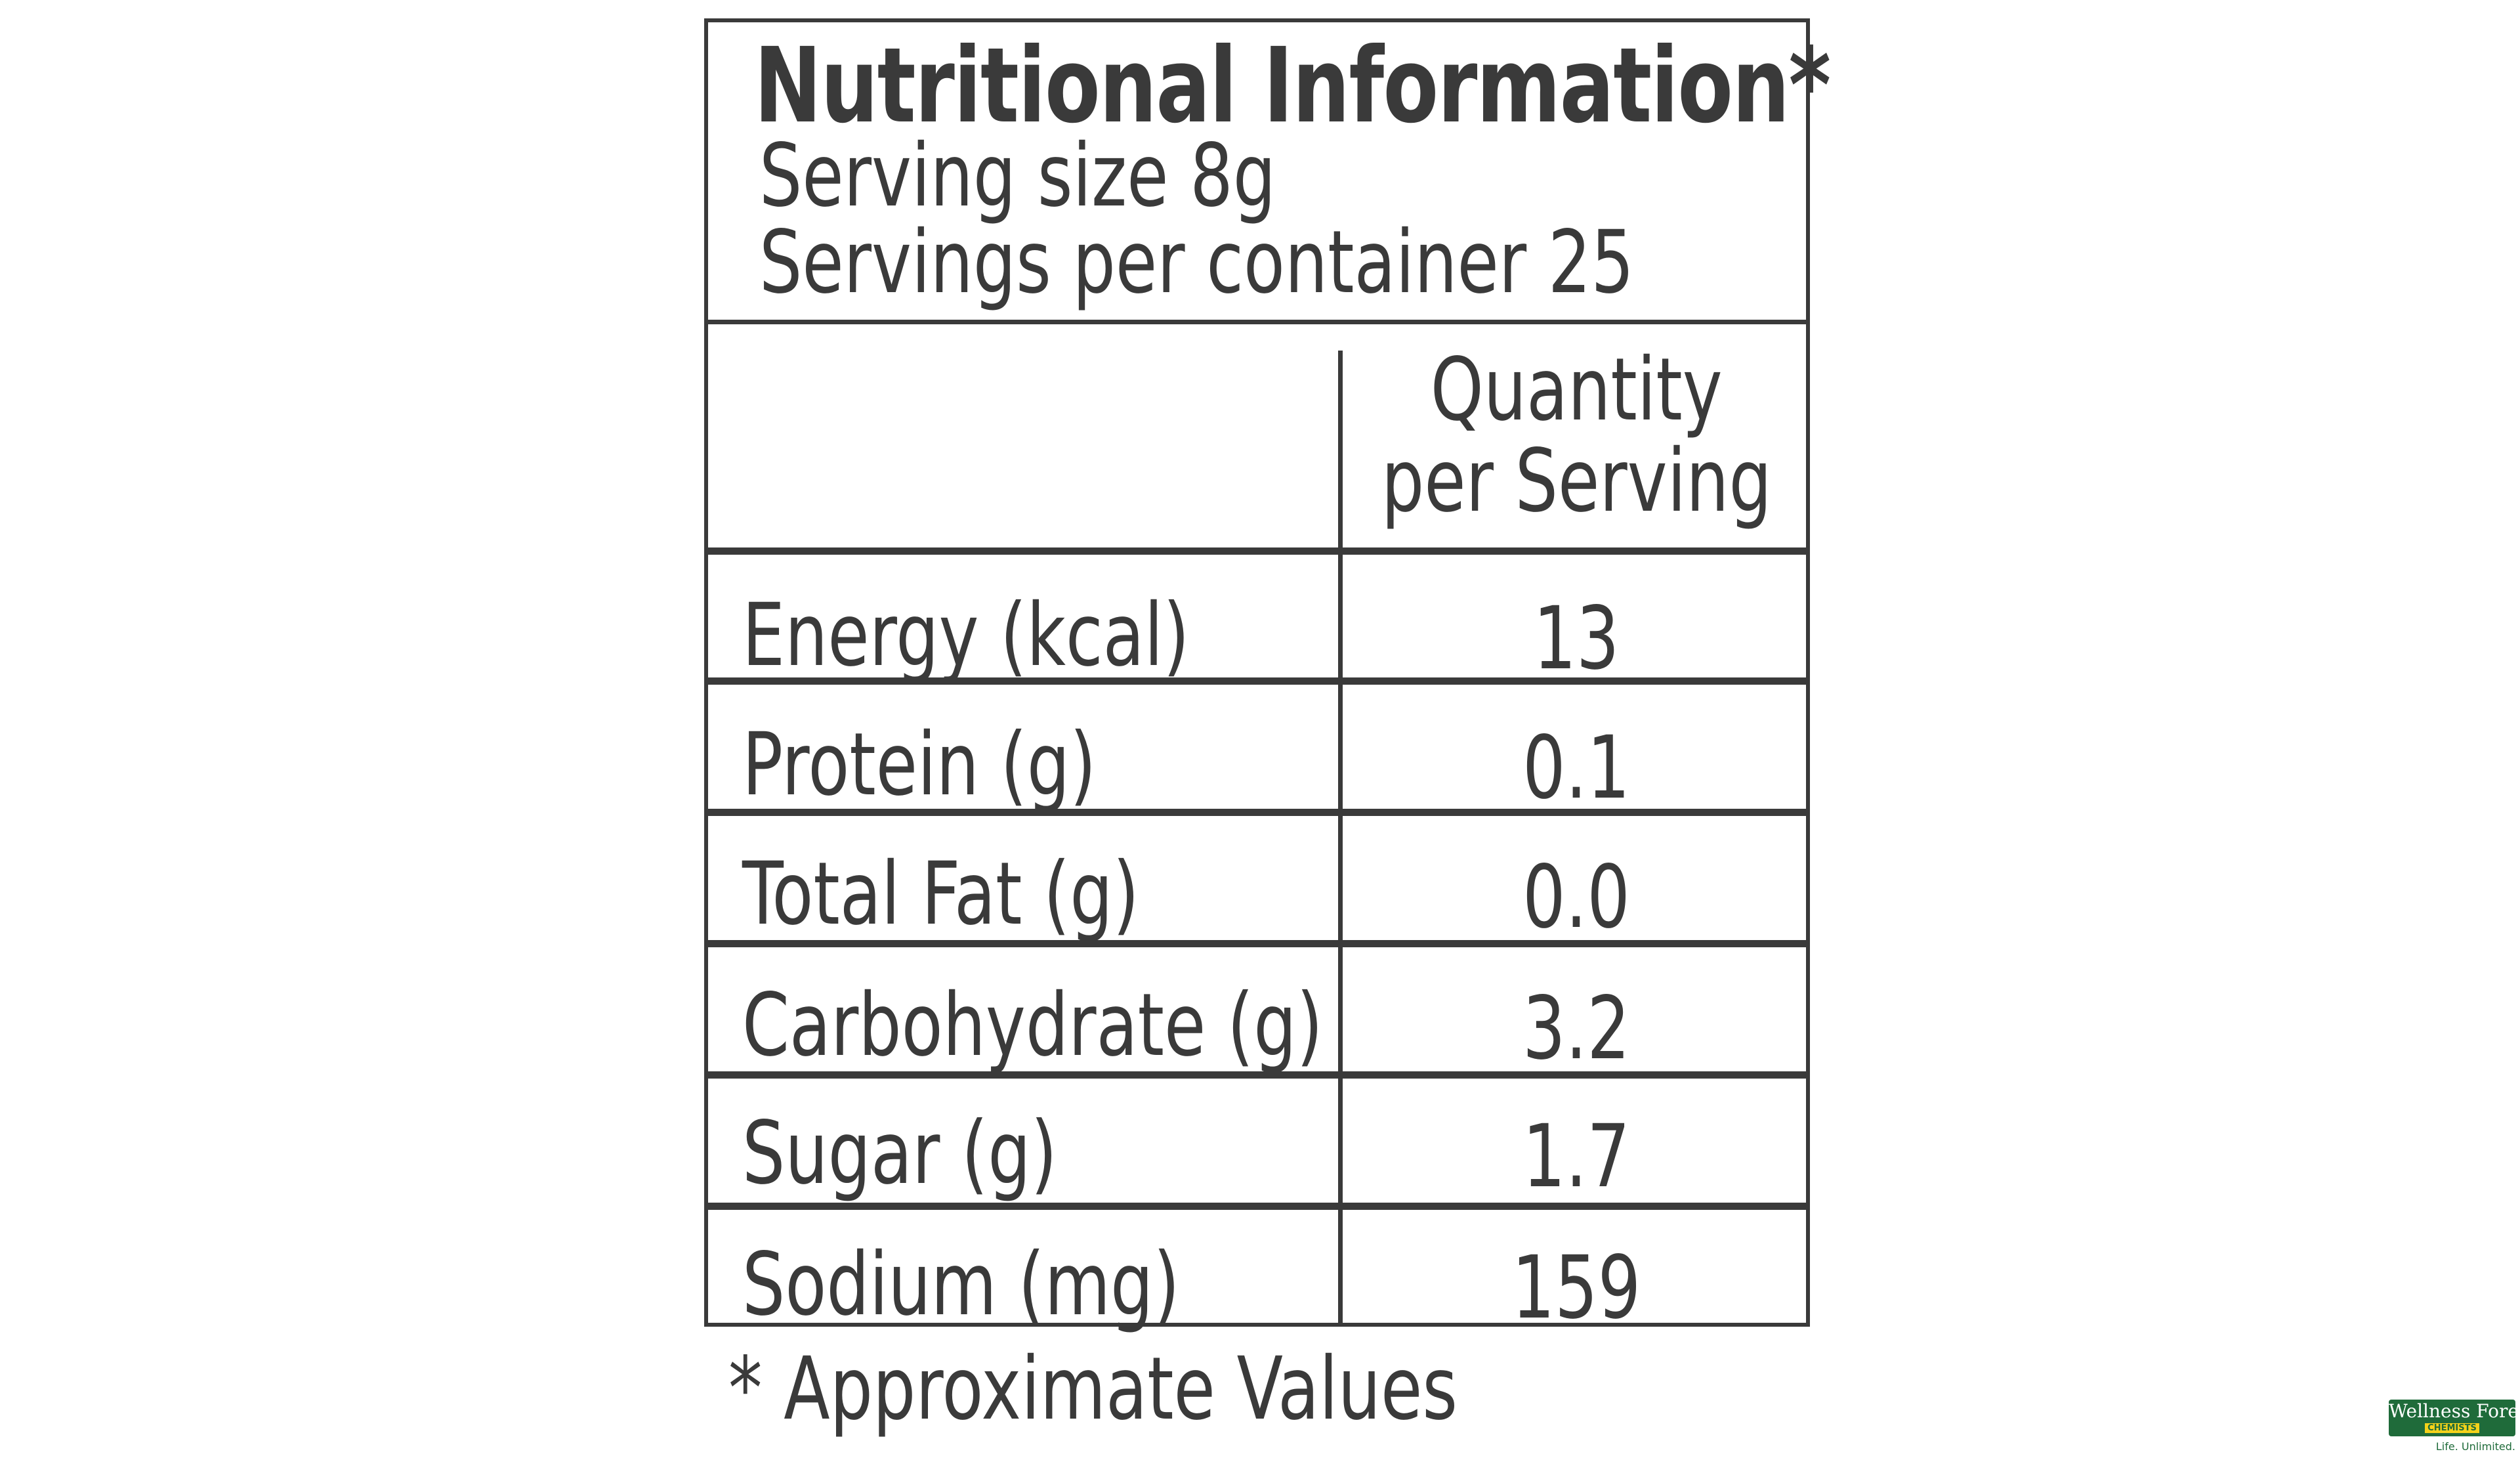  Describe the element at coordinates (1093, 1389) in the screenshot. I see `footnote: * Approximate Values` at that location.